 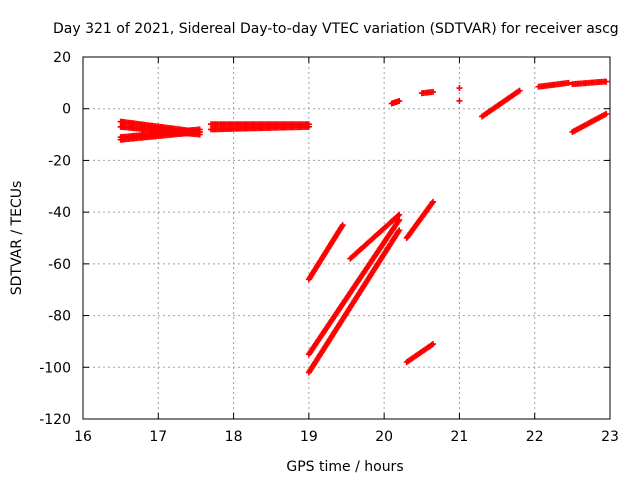 I want to click on x-tick-label: 21, so click(x=460, y=437).